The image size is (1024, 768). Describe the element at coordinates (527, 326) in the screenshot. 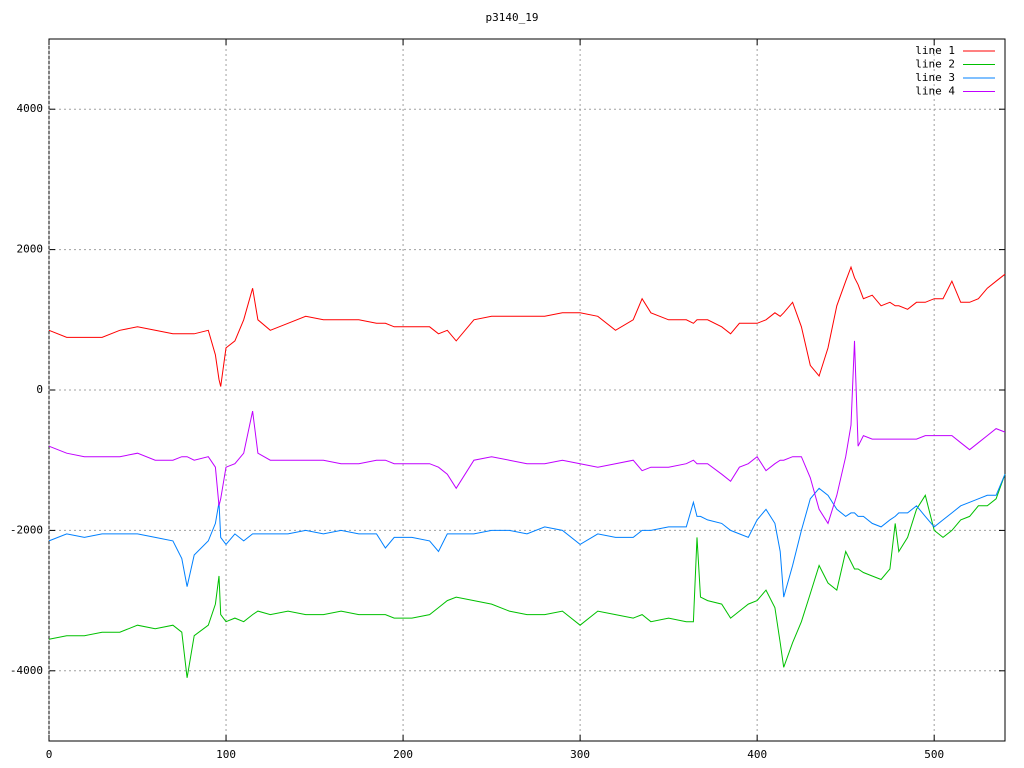

I see `data-line` at that location.